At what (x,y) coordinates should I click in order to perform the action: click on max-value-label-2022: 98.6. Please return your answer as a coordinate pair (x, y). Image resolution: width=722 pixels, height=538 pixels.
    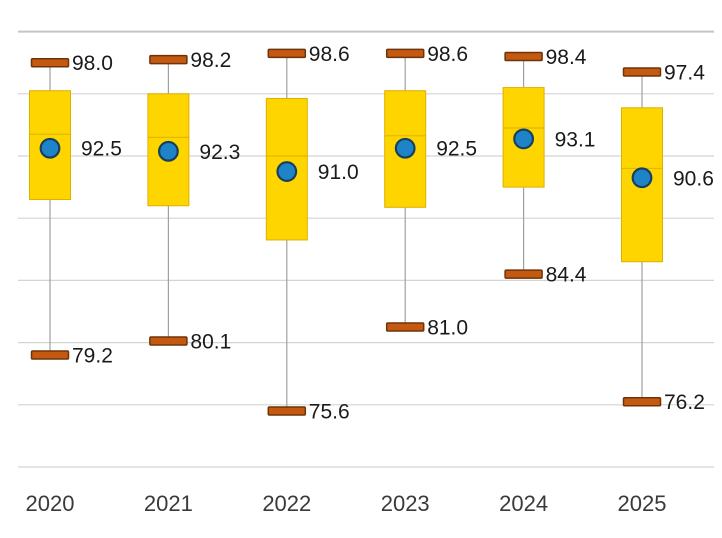
    Looking at the image, I should click on (329, 54).